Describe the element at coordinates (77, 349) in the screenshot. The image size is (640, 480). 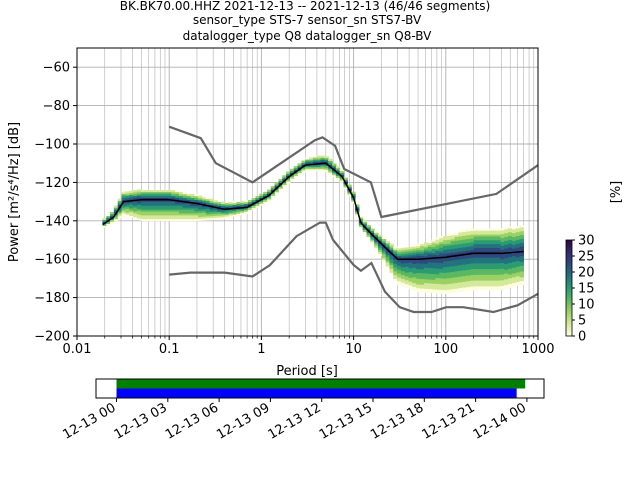
I see `x-tick-label: 0.01` at that location.